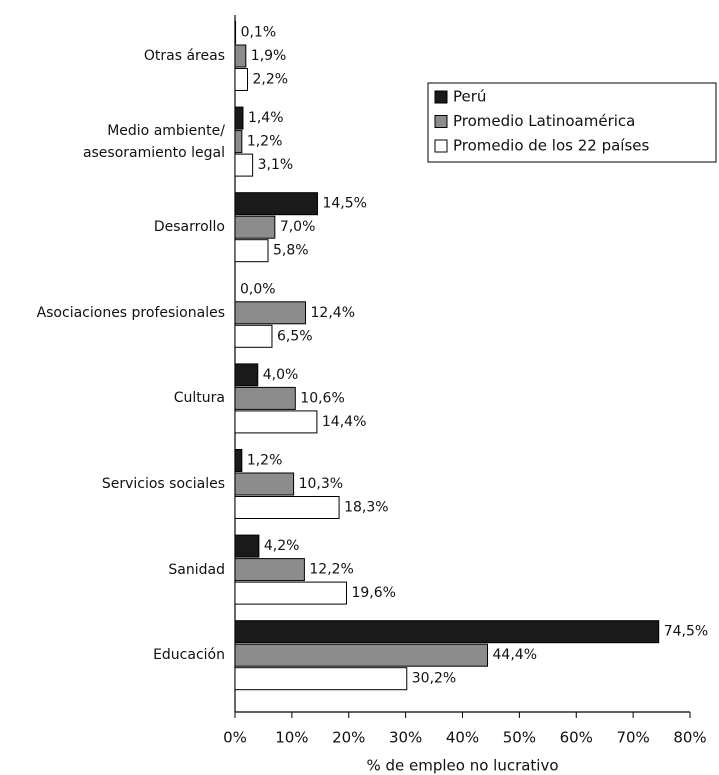 This screenshot has width=719, height=775. What do you see at coordinates (632, 738) in the screenshot?
I see `x-tick-label: 70%` at bounding box center [632, 738].